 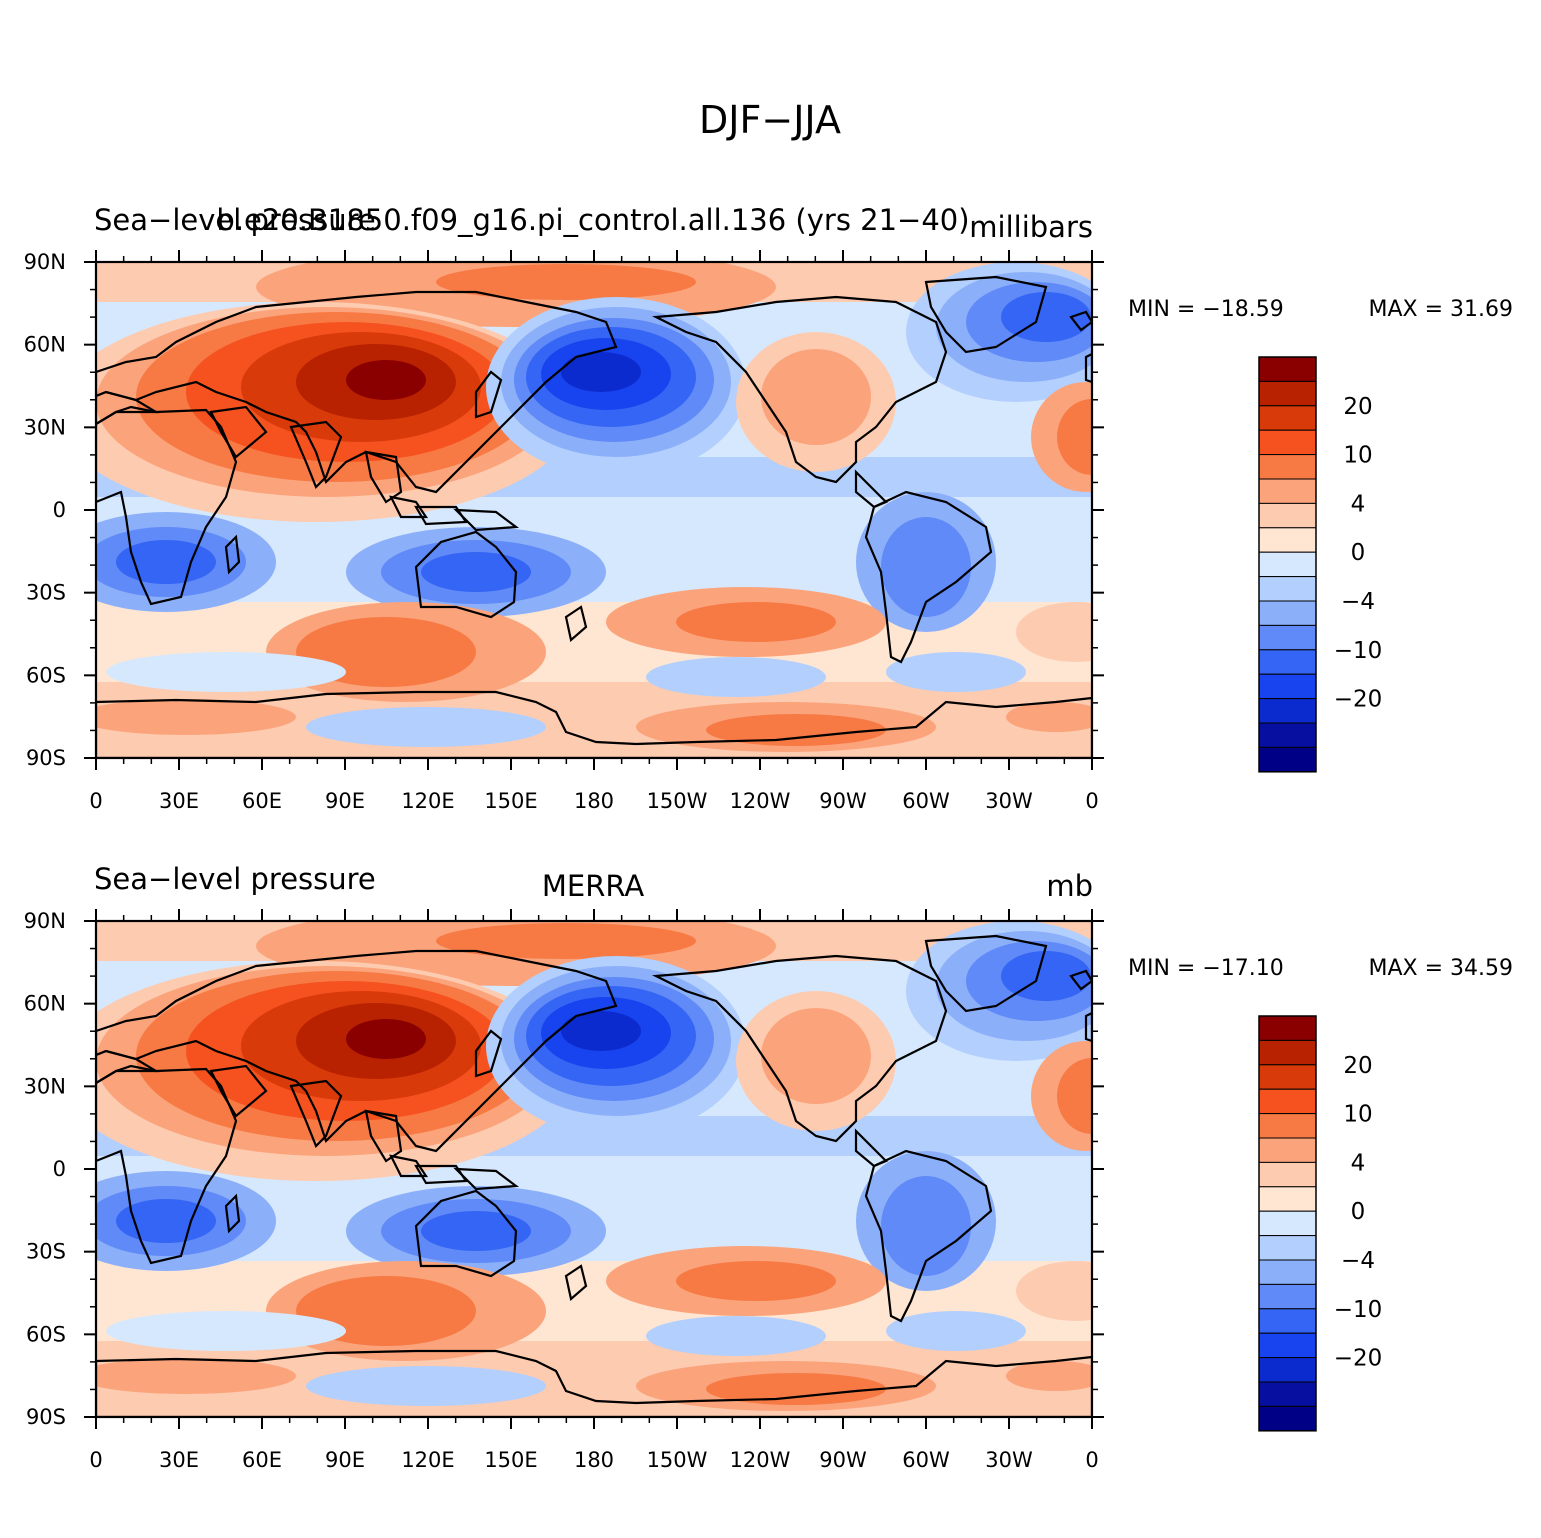 I want to click on panel-center-string: MERRA, so click(x=593, y=886).